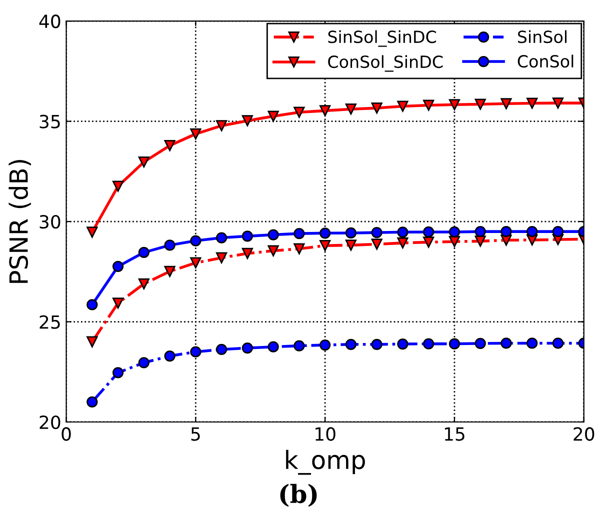 This screenshot has width=597, height=514. Describe the element at coordinates (50, 322) in the screenshot. I see `y-tick-label: 25` at that location.